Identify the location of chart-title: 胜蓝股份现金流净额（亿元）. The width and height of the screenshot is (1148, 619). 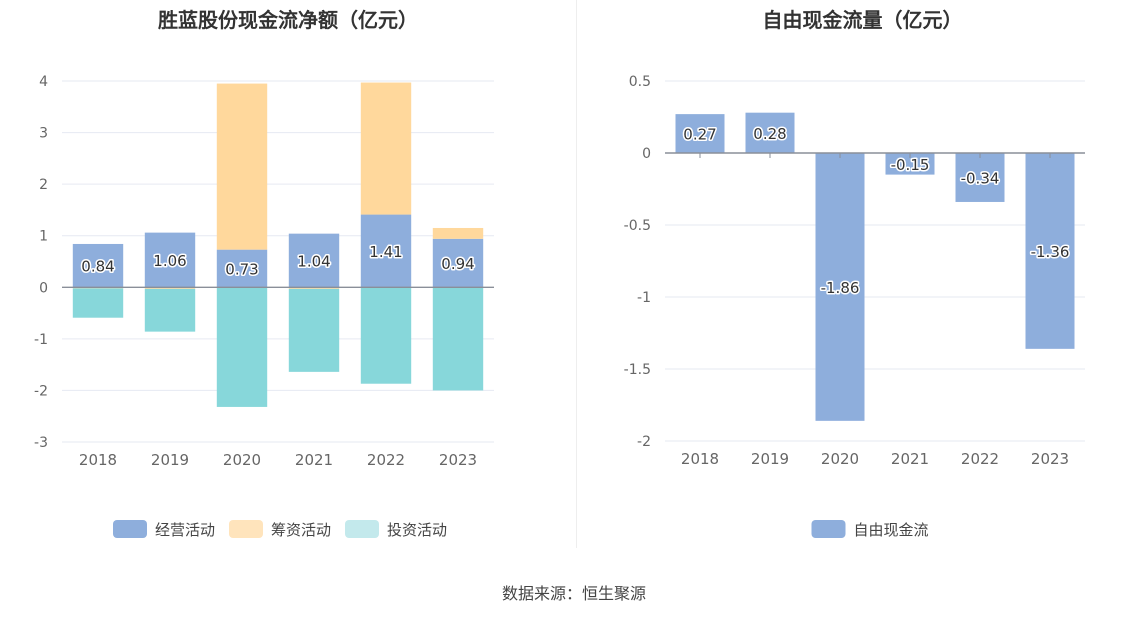
(288, 20).